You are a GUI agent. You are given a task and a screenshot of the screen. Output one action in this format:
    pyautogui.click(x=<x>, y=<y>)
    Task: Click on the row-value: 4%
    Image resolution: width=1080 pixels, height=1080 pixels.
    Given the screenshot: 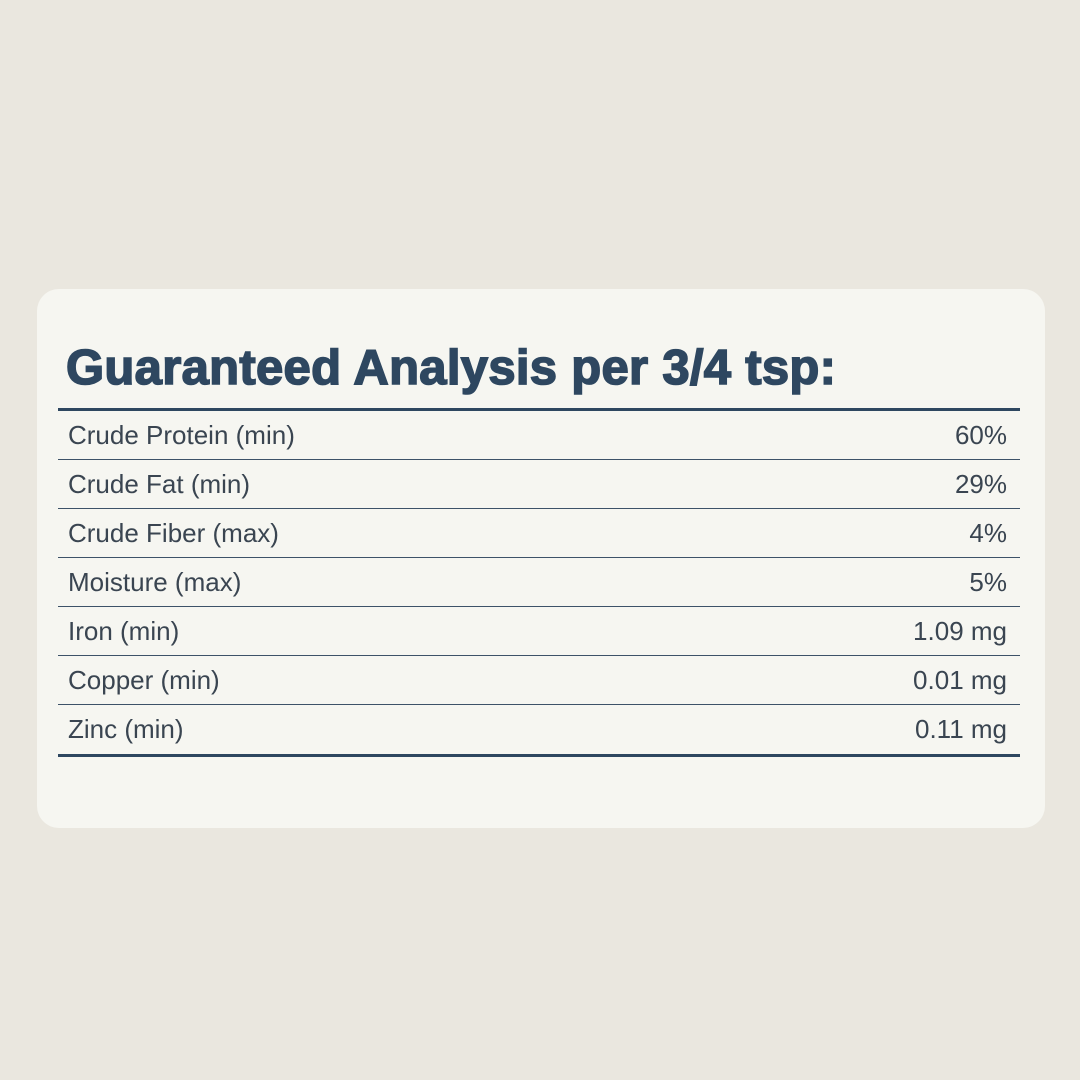 What is the action you would take?
    pyautogui.click(x=988, y=532)
    